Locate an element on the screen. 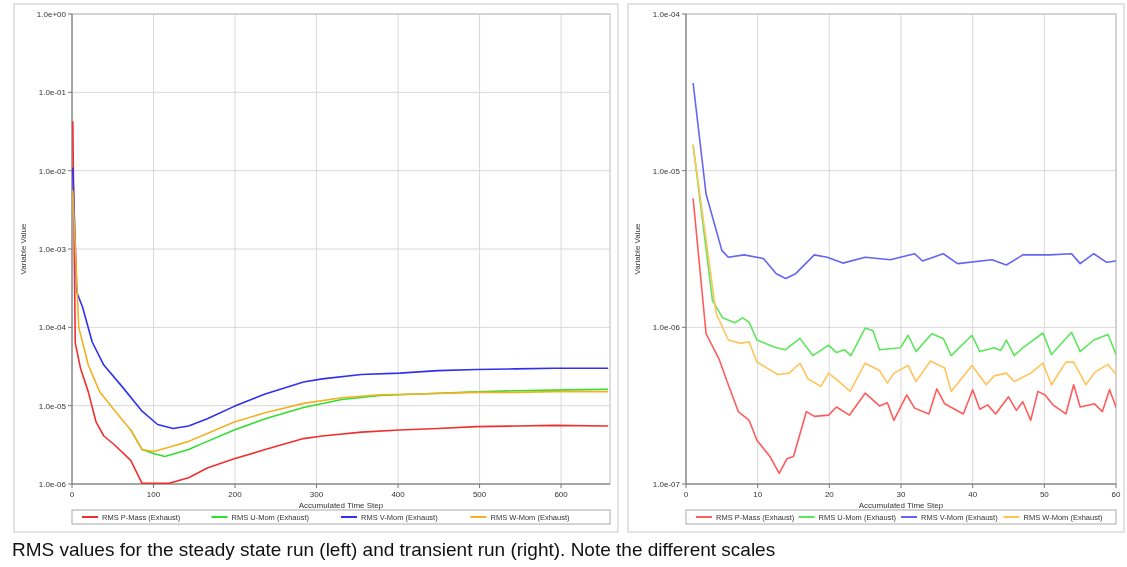  y-tick-label: 1.0e-02 is located at coordinates (52, 171).